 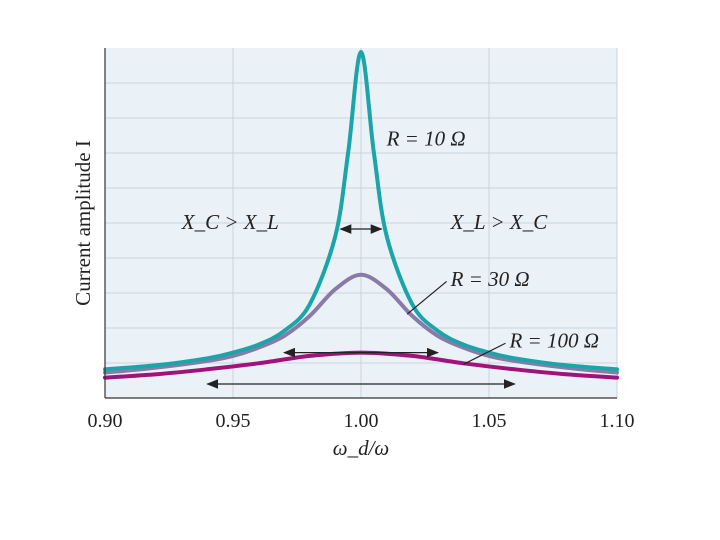 What do you see at coordinates (361, 306) in the screenshot?
I see `width-markers` at bounding box center [361, 306].